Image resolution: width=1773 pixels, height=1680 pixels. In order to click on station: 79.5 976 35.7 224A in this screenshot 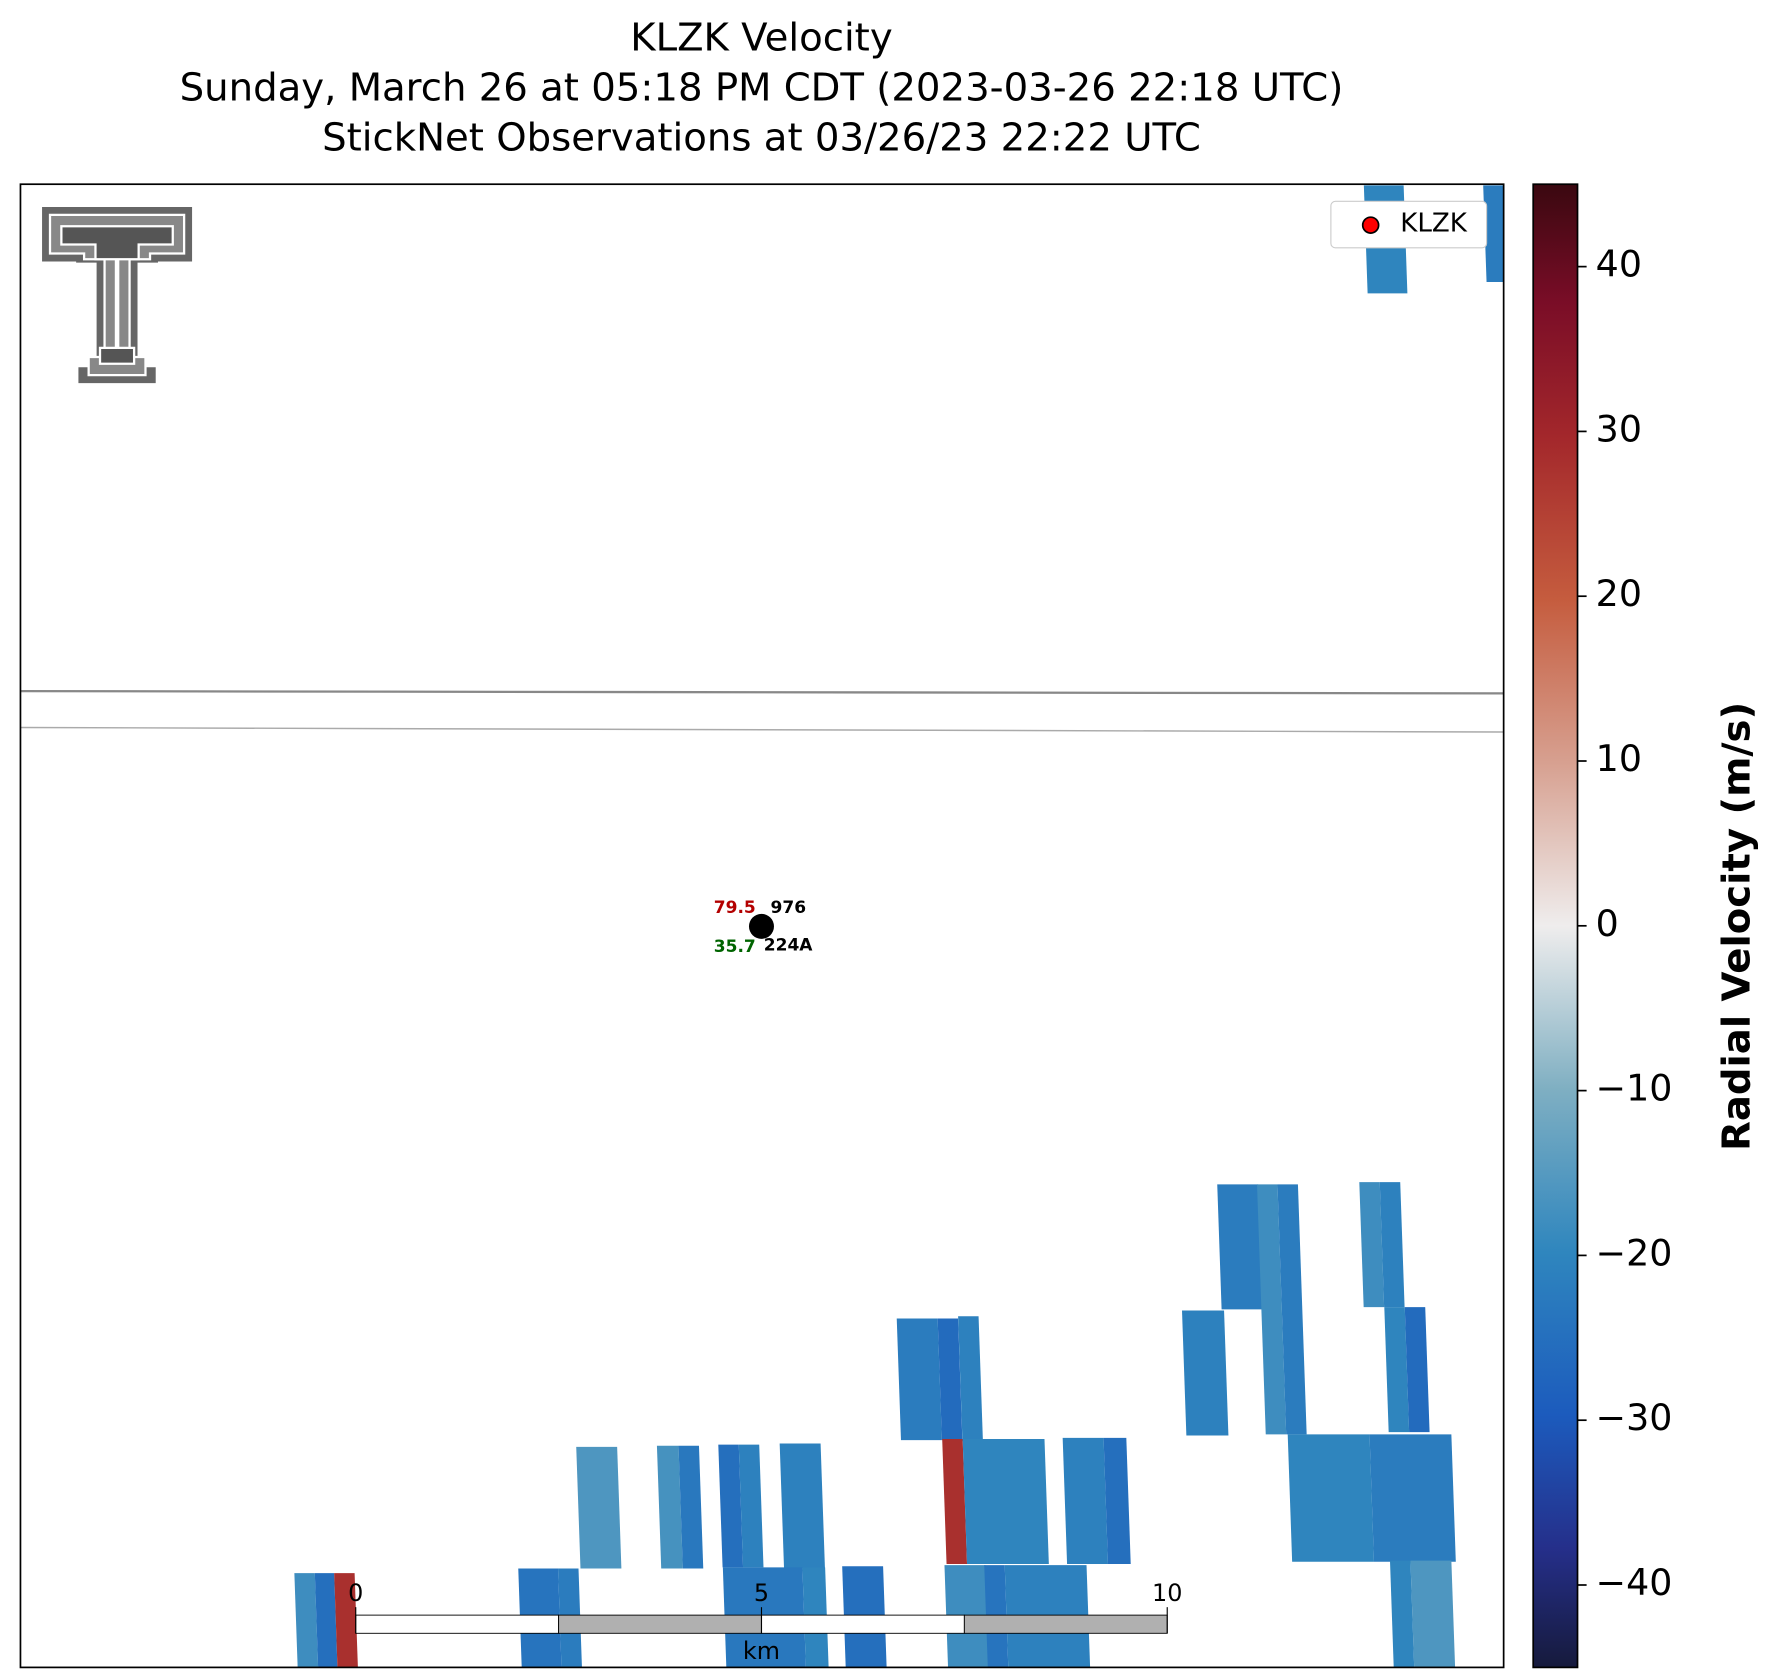, I will do `click(764, 927)`.